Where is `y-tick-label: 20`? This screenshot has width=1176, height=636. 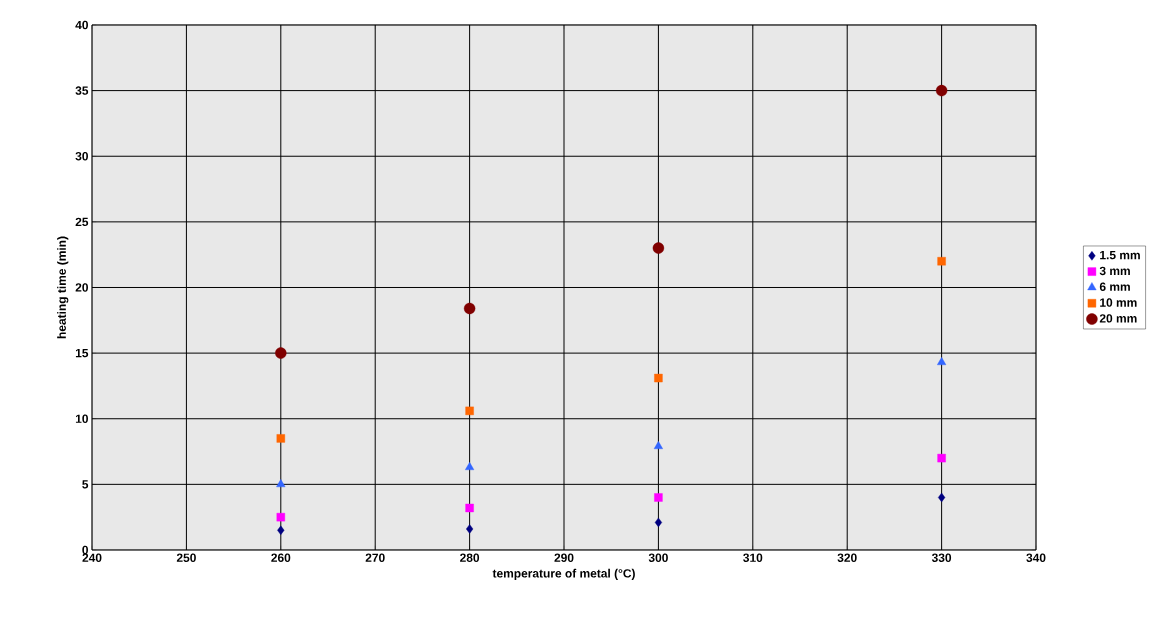
y-tick-label: 20 is located at coordinates (81, 287).